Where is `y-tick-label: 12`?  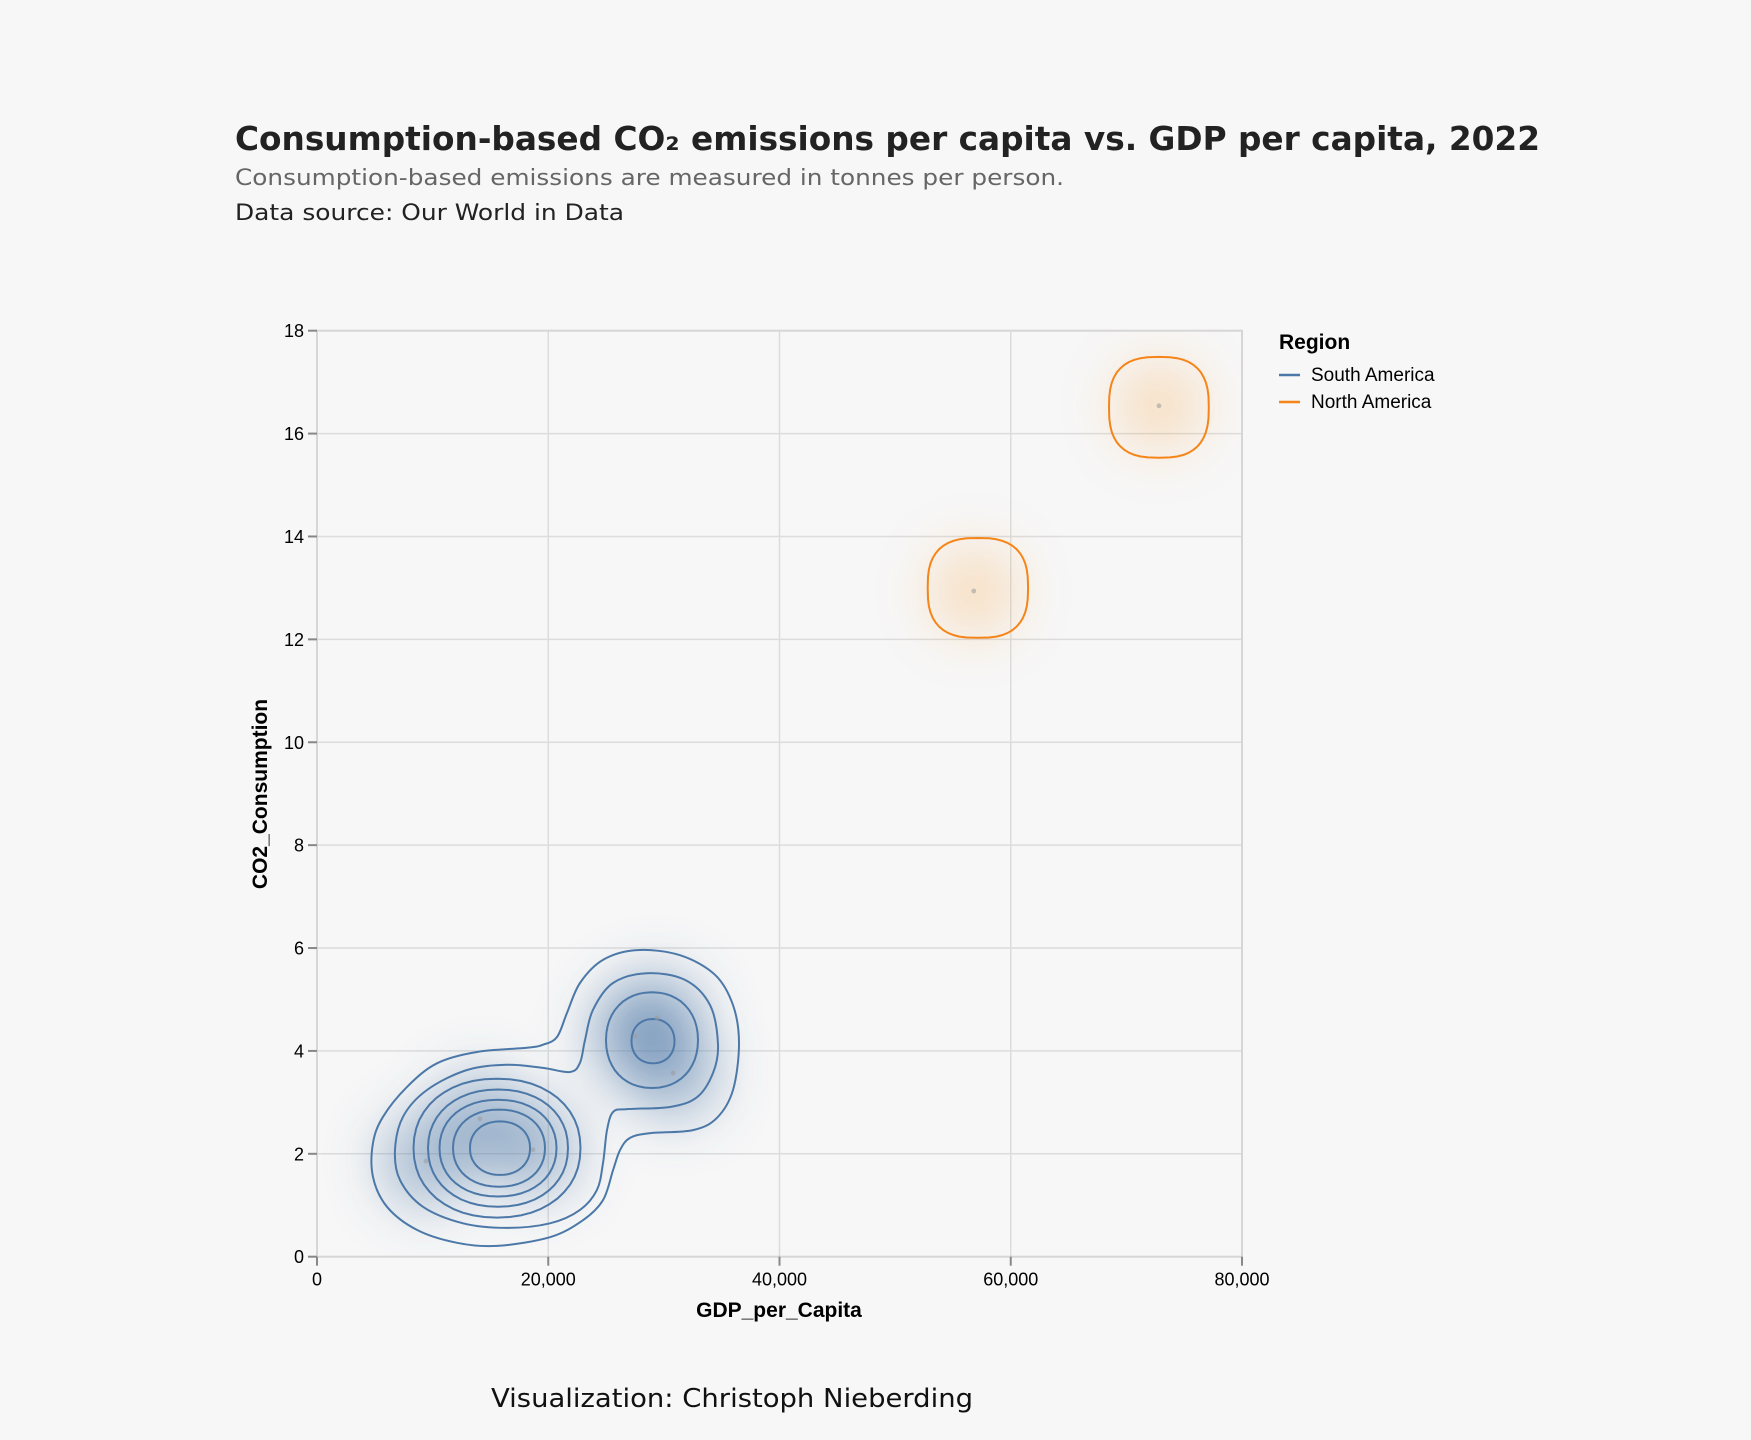 y-tick-label: 12 is located at coordinates (294, 640).